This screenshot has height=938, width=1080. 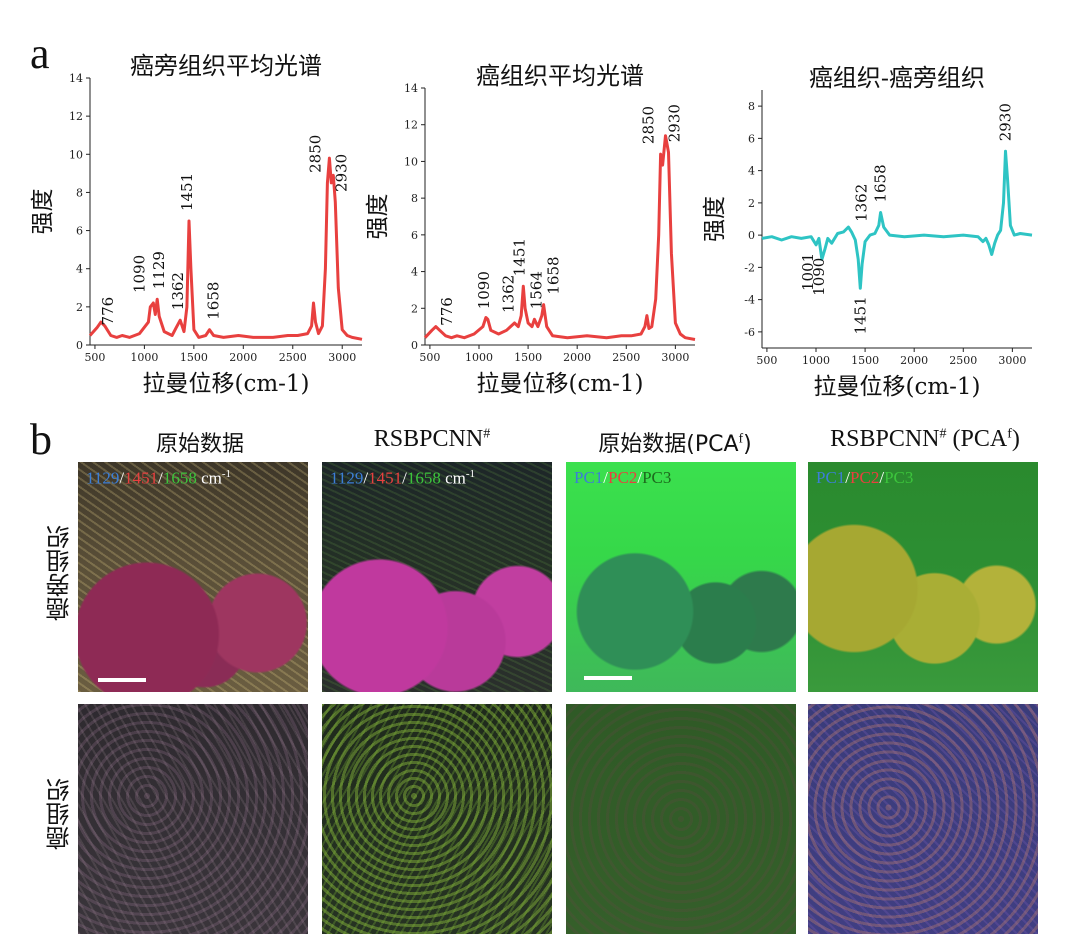 I want to click on chart-title: 癌组织-癌旁组织, so click(x=897, y=78).